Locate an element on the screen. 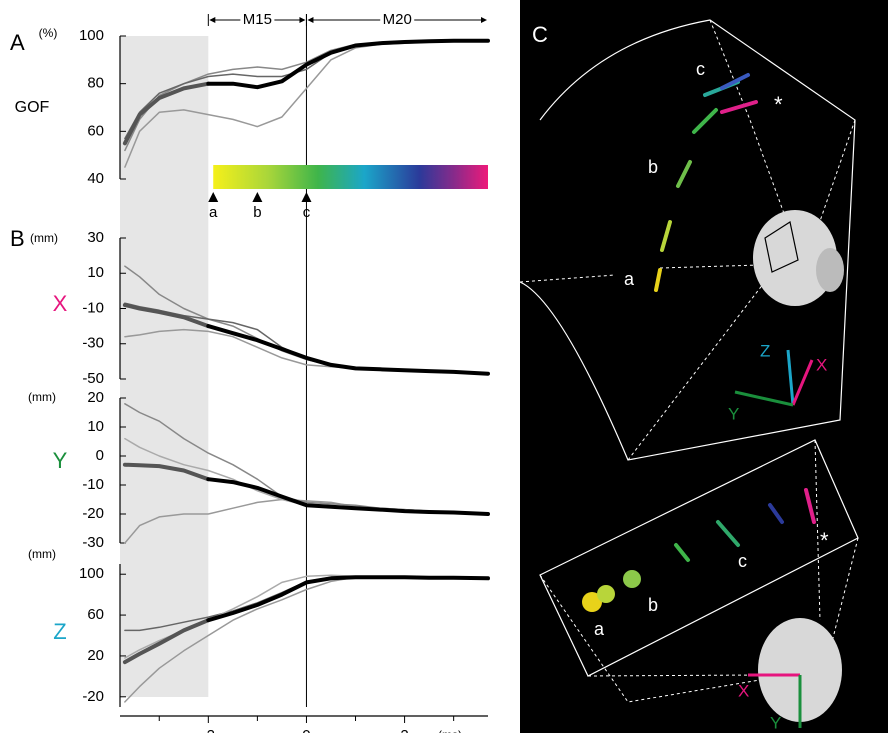  head is located at coordinates (795, 258).